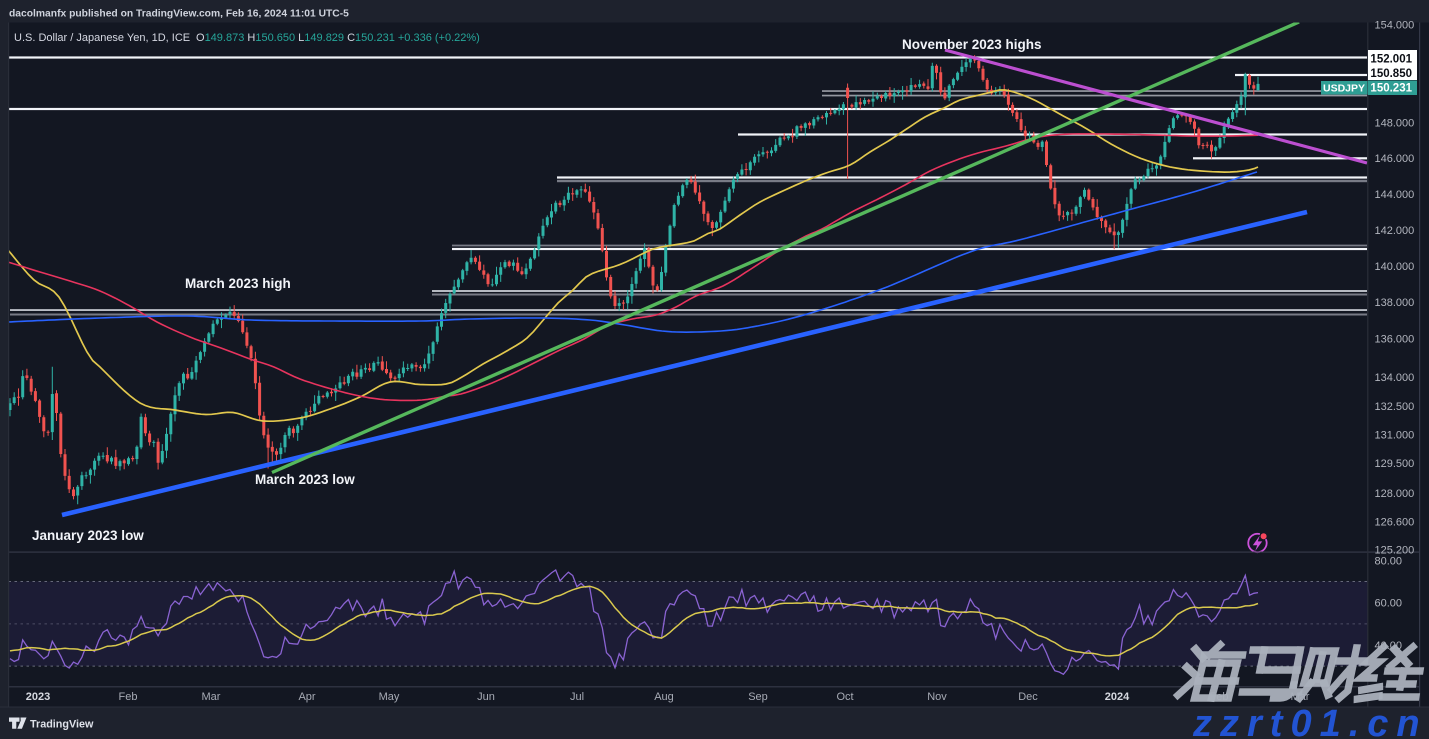 This screenshot has width=1429, height=739. I want to click on svg-text: March 2023 low, so click(305, 479).